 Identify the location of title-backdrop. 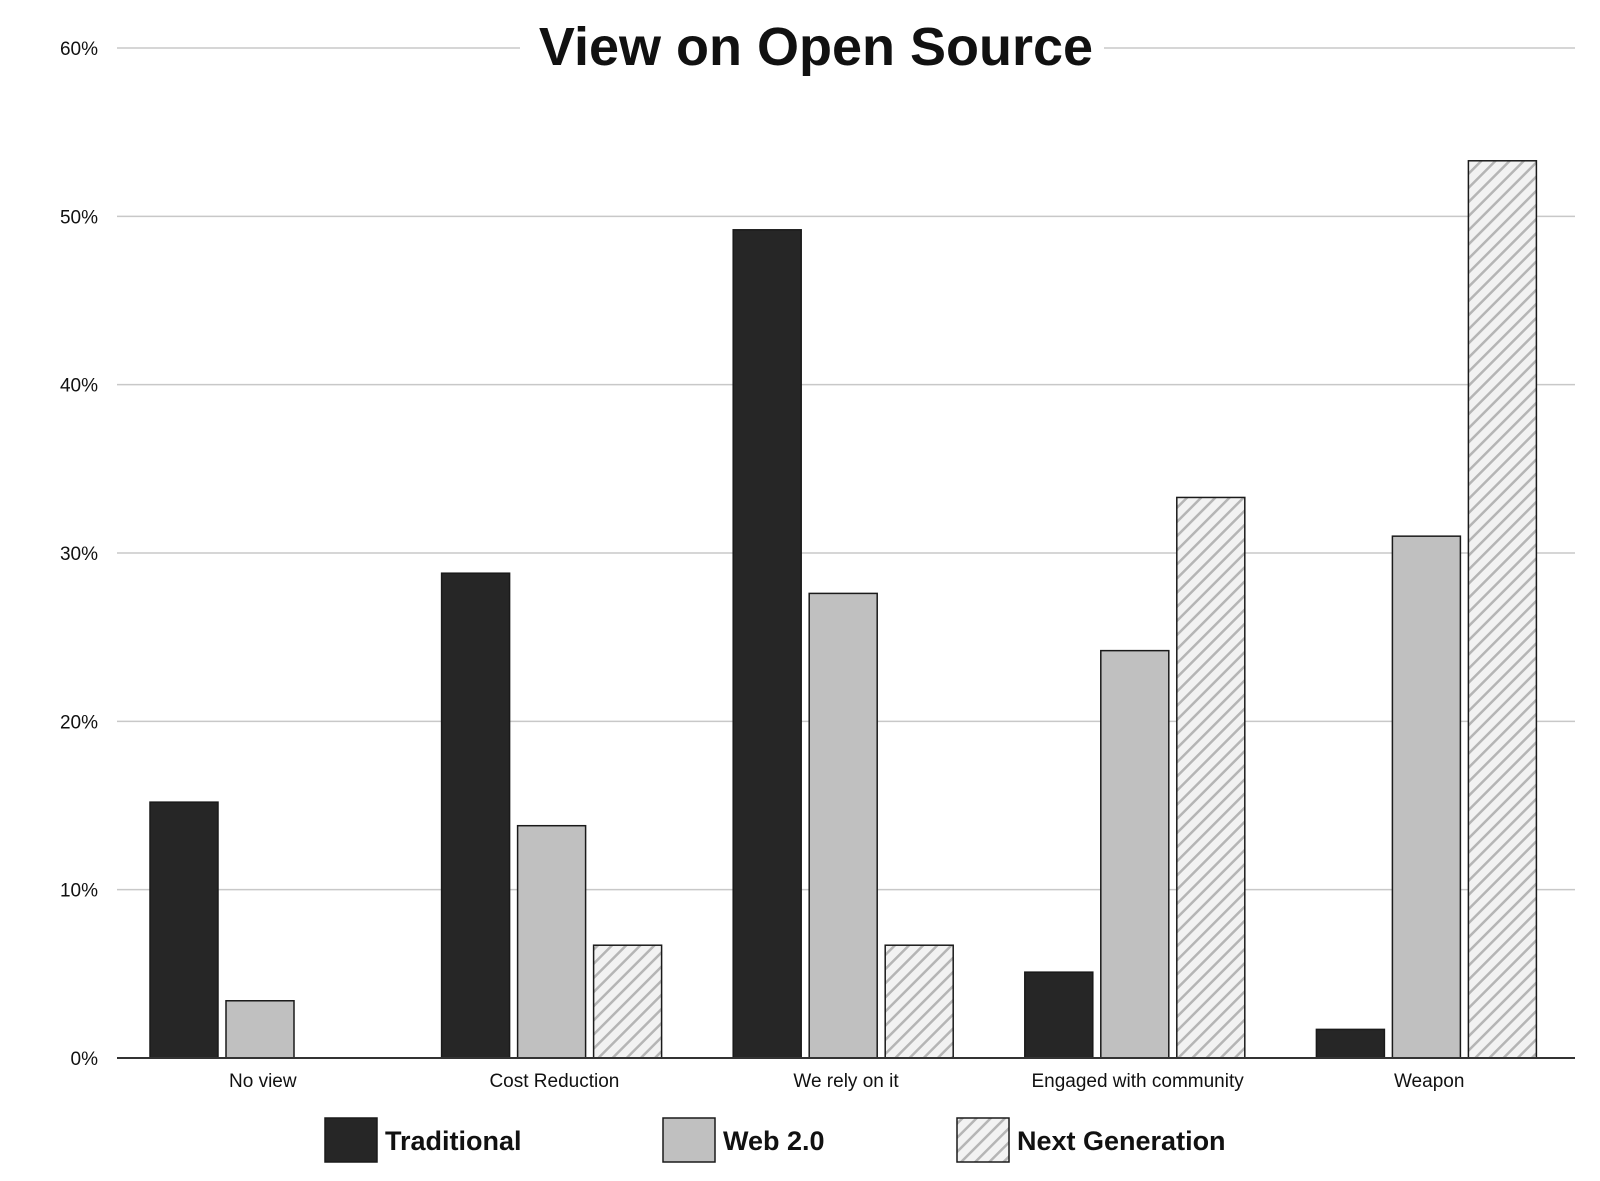
(812, 45).